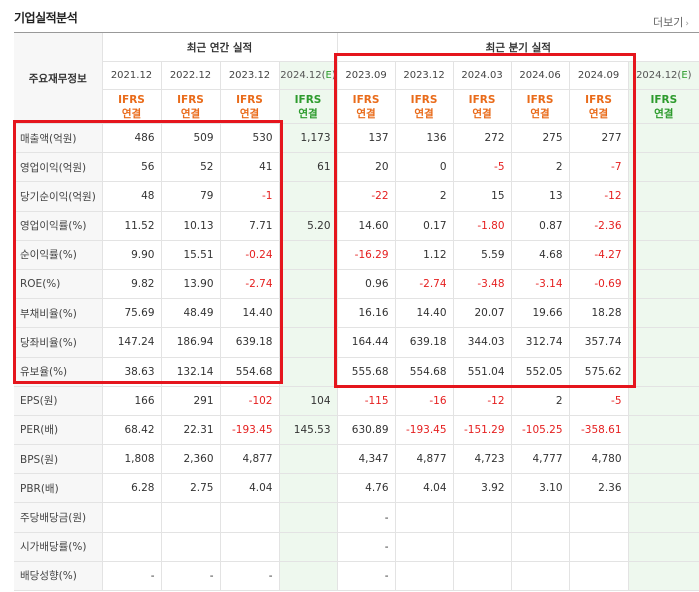 Image resolution: width=699 pixels, height=592 pixels. What do you see at coordinates (540, 313) in the screenshot?
I see `table-cell: 19.66` at bounding box center [540, 313].